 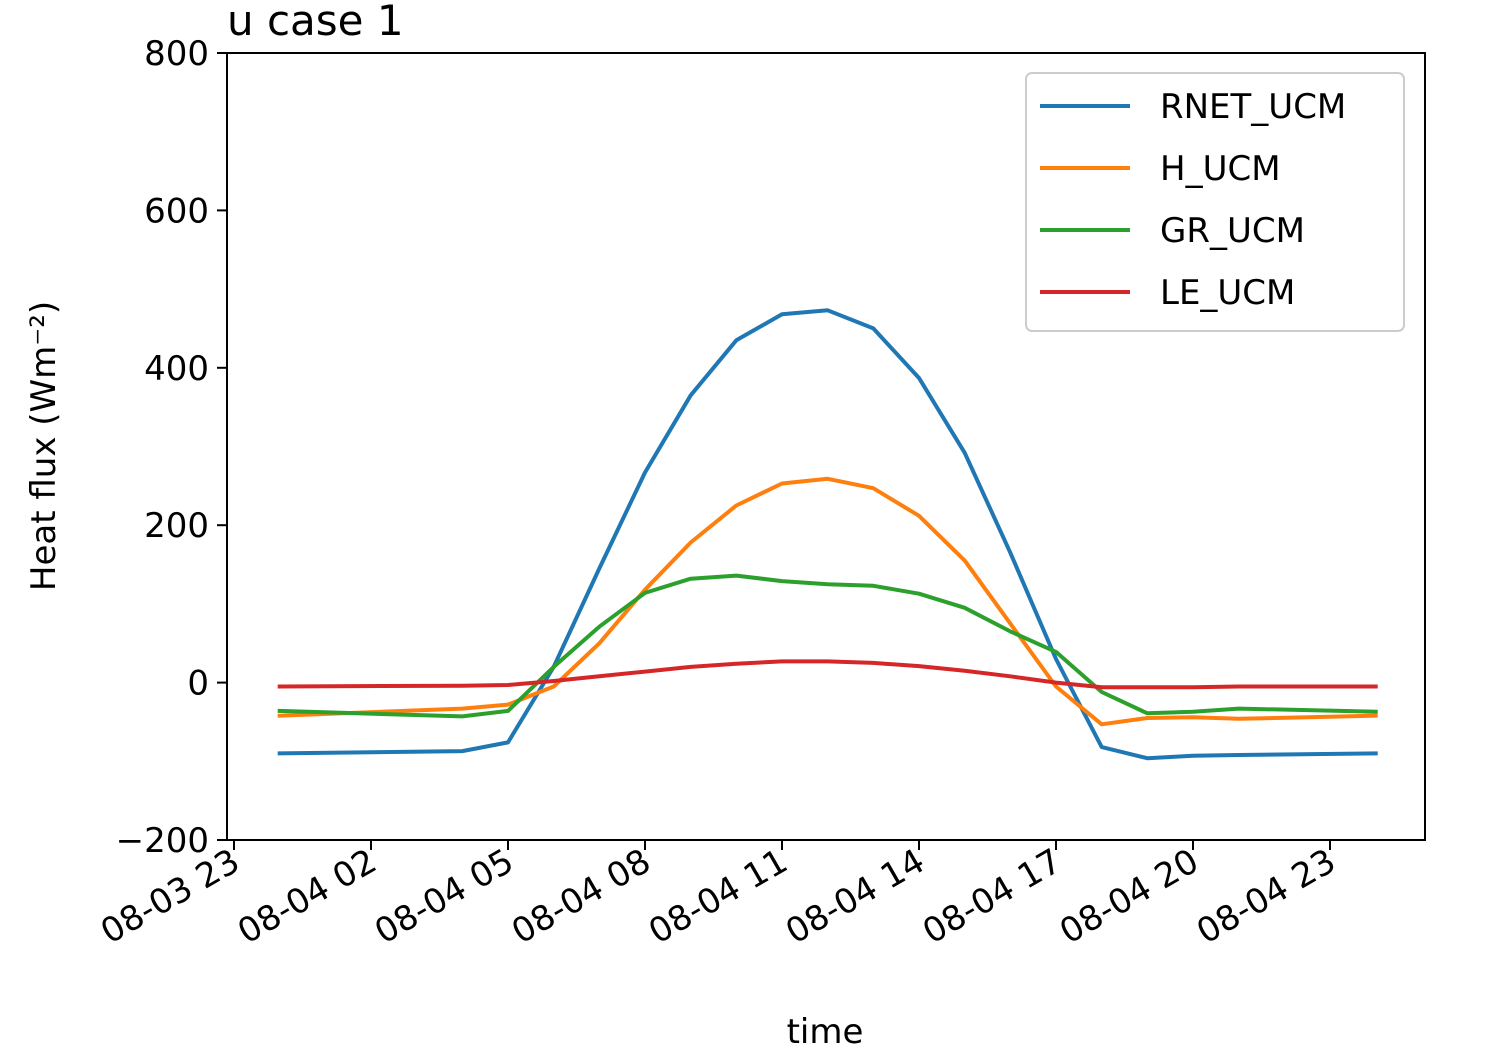 I want to click on y-tick-label: 400, so click(x=176, y=369).